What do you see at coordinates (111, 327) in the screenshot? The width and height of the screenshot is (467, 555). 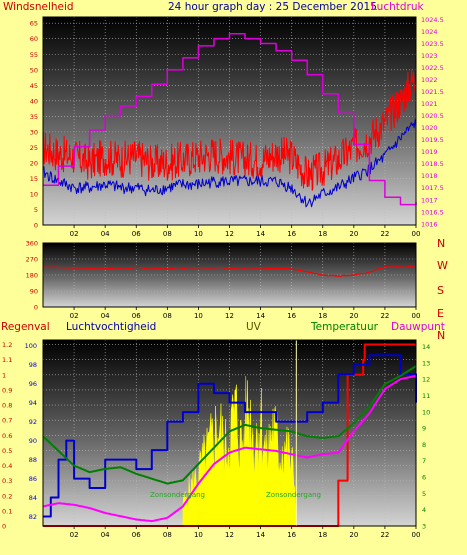 I see `humidity-label: Luchtvochtigheid` at bounding box center [111, 327].